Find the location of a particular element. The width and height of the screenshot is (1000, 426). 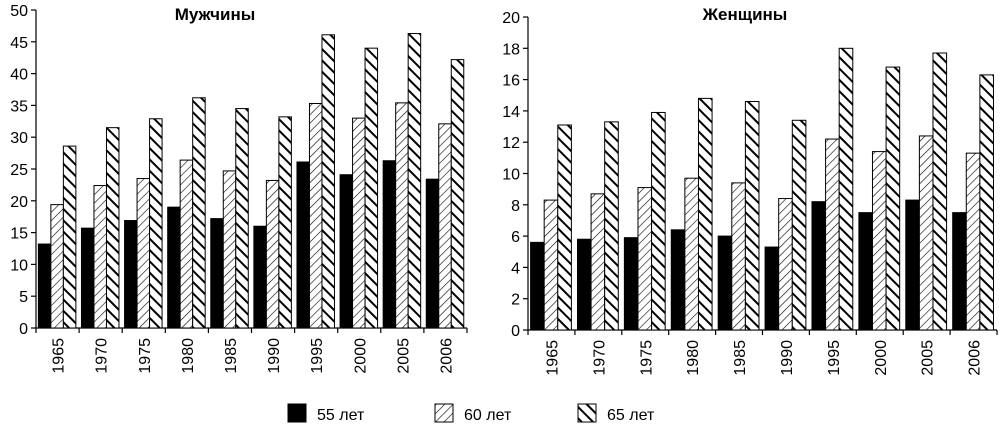

men-bar-60-1975 is located at coordinates (143, 253).